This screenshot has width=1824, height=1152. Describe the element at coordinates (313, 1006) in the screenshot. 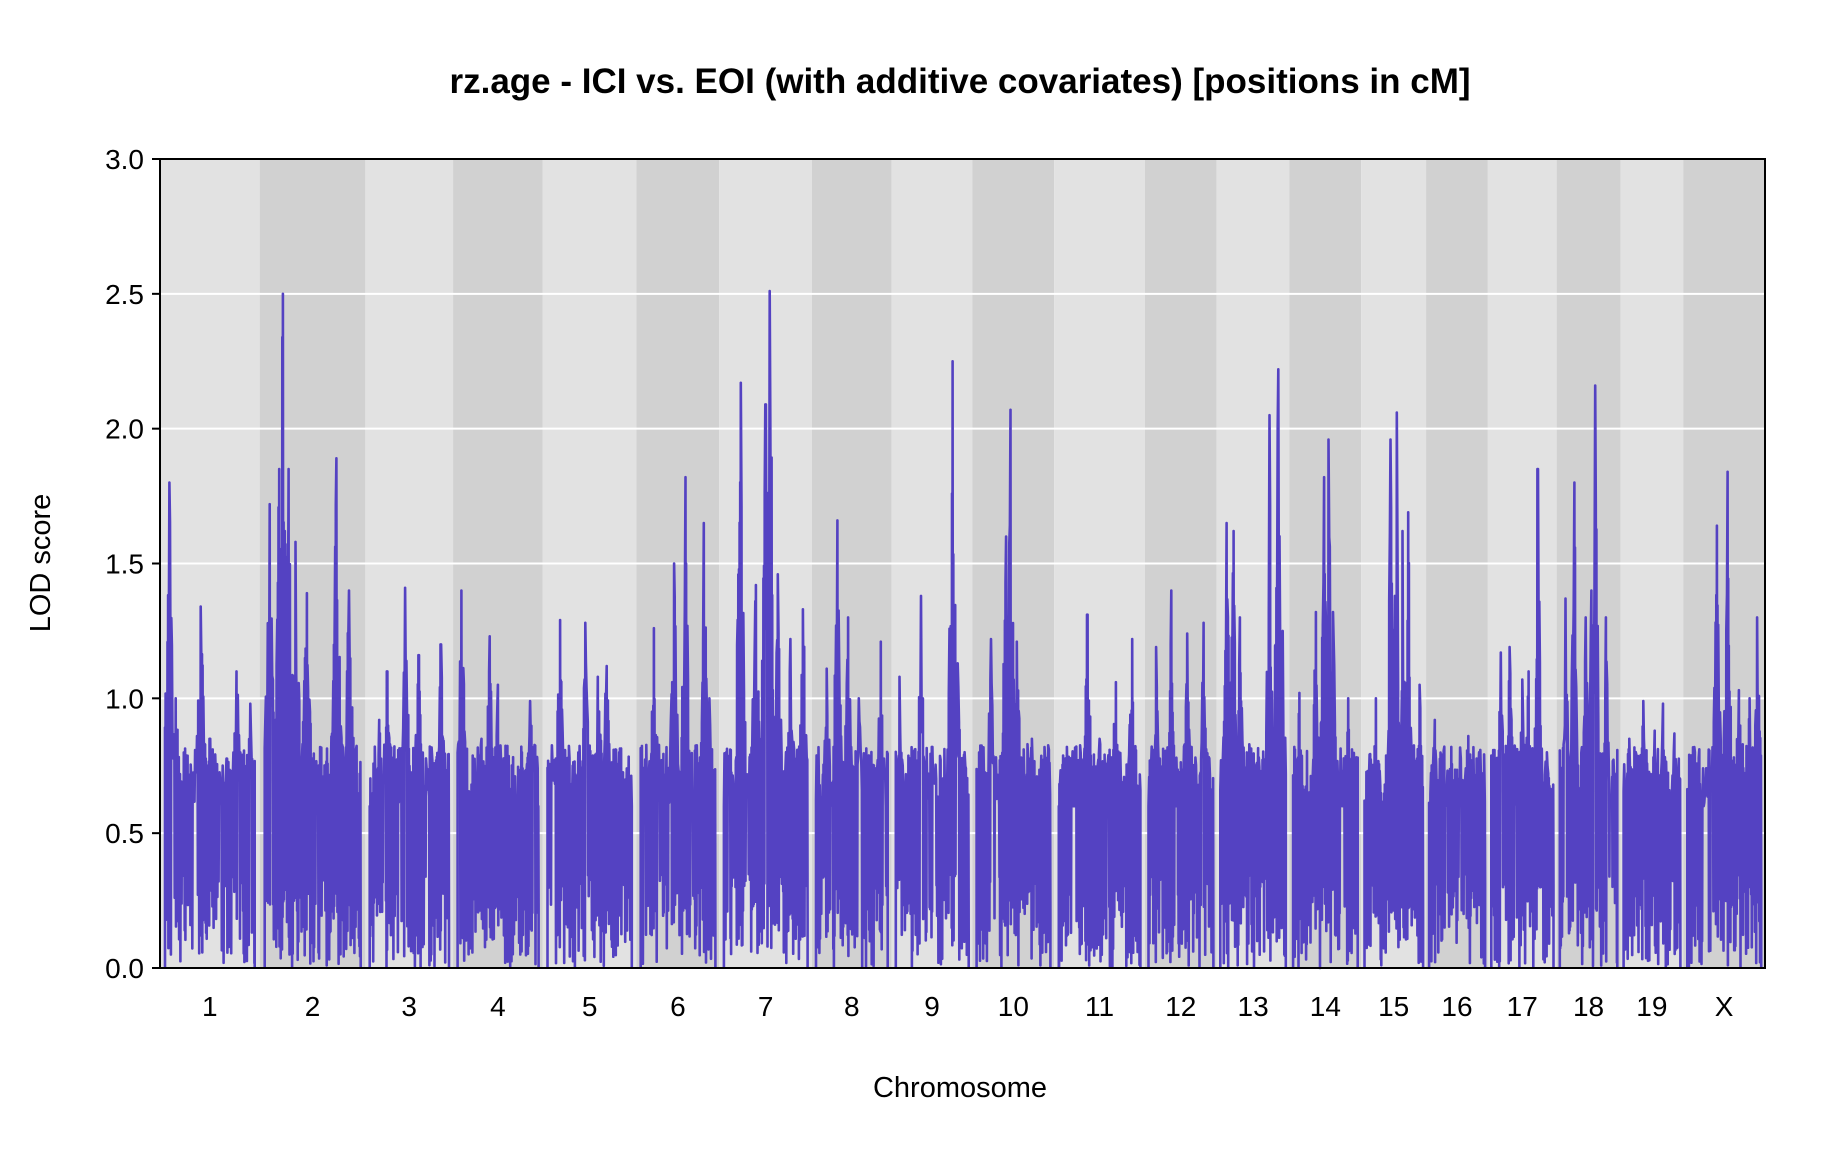

I see `x-tick-label: 2` at that location.